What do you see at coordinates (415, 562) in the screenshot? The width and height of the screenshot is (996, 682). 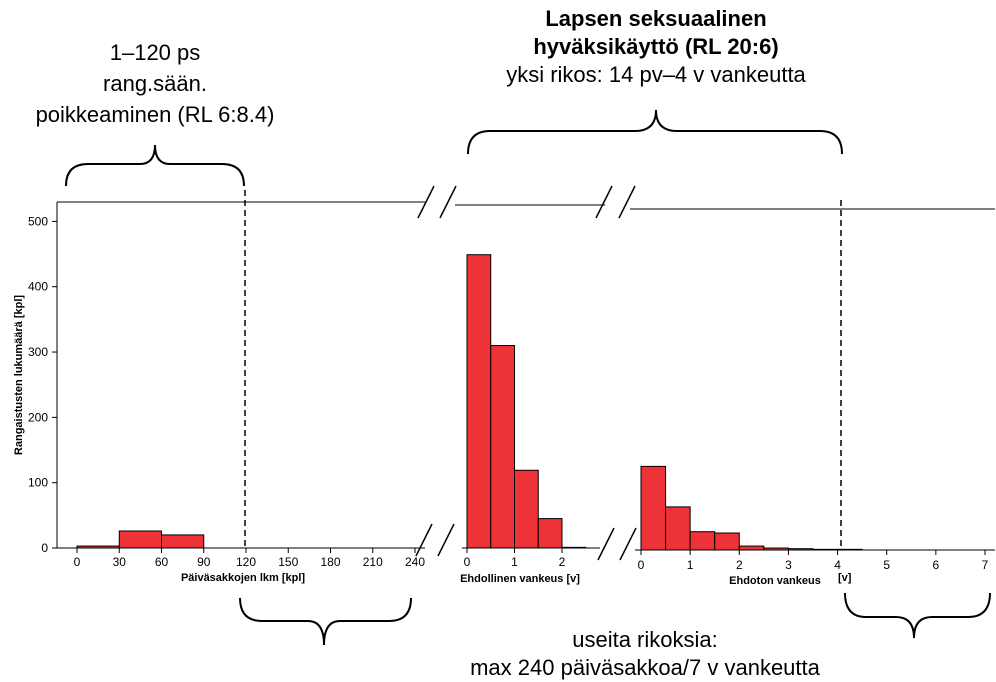 I see `x-tick-label: 240` at bounding box center [415, 562].